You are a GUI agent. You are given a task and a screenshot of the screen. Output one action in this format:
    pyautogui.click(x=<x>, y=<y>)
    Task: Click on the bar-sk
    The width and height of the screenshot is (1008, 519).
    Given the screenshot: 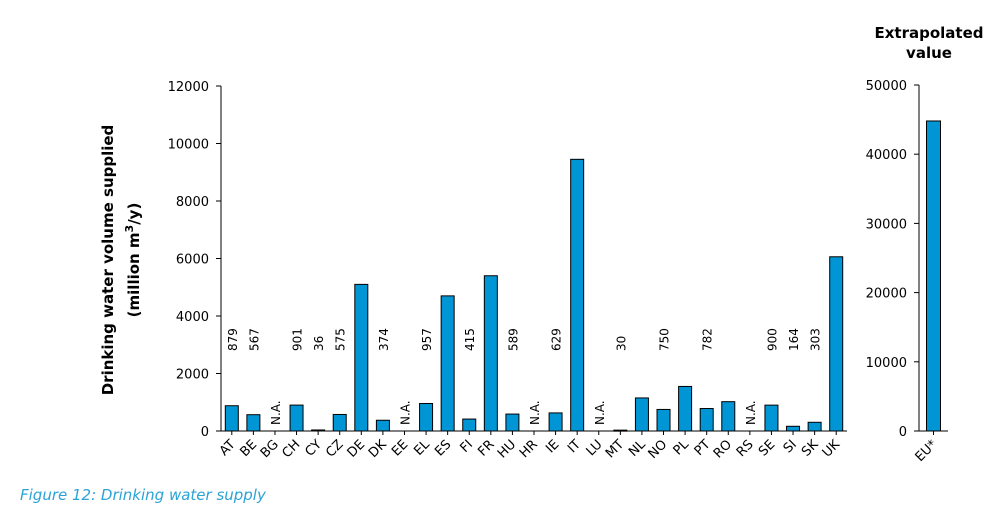 What is the action you would take?
    pyautogui.click(x=814, y=426)
    